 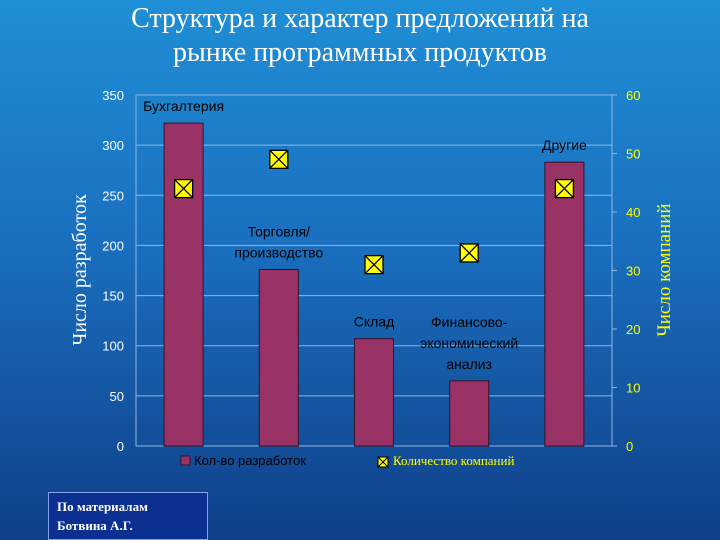 I want to click on legend-swatch-bar, so click(x=185, y=460).